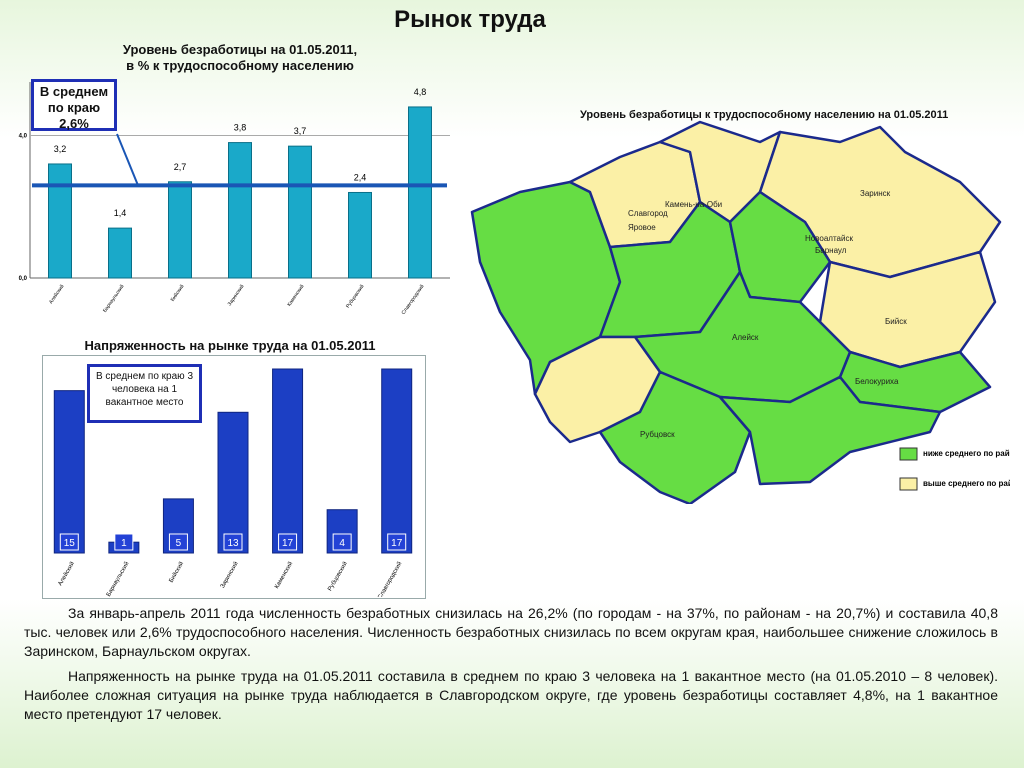 The image size is (1024, 768). What do you see at coordinates (177, 293) in the screenshot?
I see `unemployment-category-label: Бийский` at bounding box center [177, 293].